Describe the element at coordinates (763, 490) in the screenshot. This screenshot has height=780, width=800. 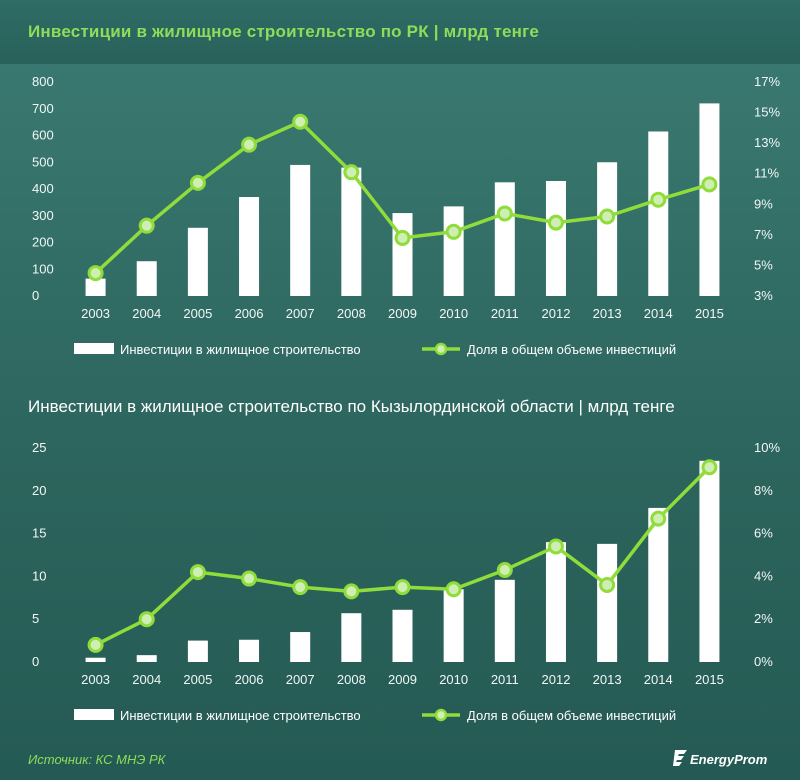
I see `y2-tick-label: 8%` at that location.